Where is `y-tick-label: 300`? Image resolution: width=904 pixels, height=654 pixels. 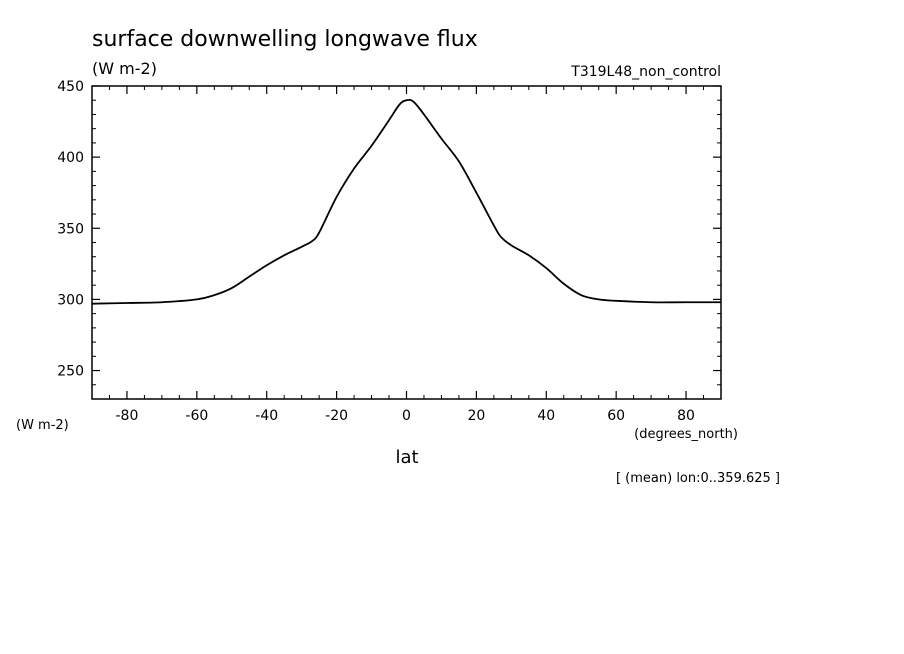 y-tick-label: 300 is located at coordinates (70, 300).